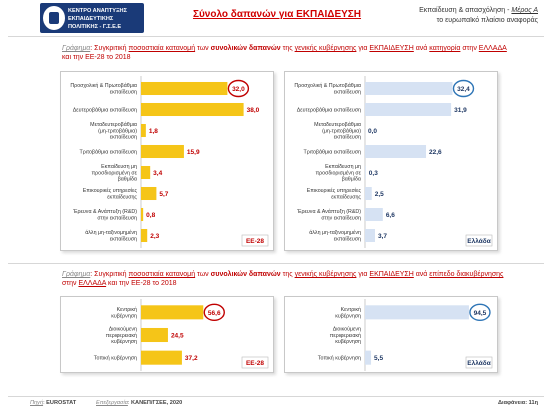  I want to click on caption-text: ΕΚΠΑΙΔΕΥΣΗ, so click(391, 48).